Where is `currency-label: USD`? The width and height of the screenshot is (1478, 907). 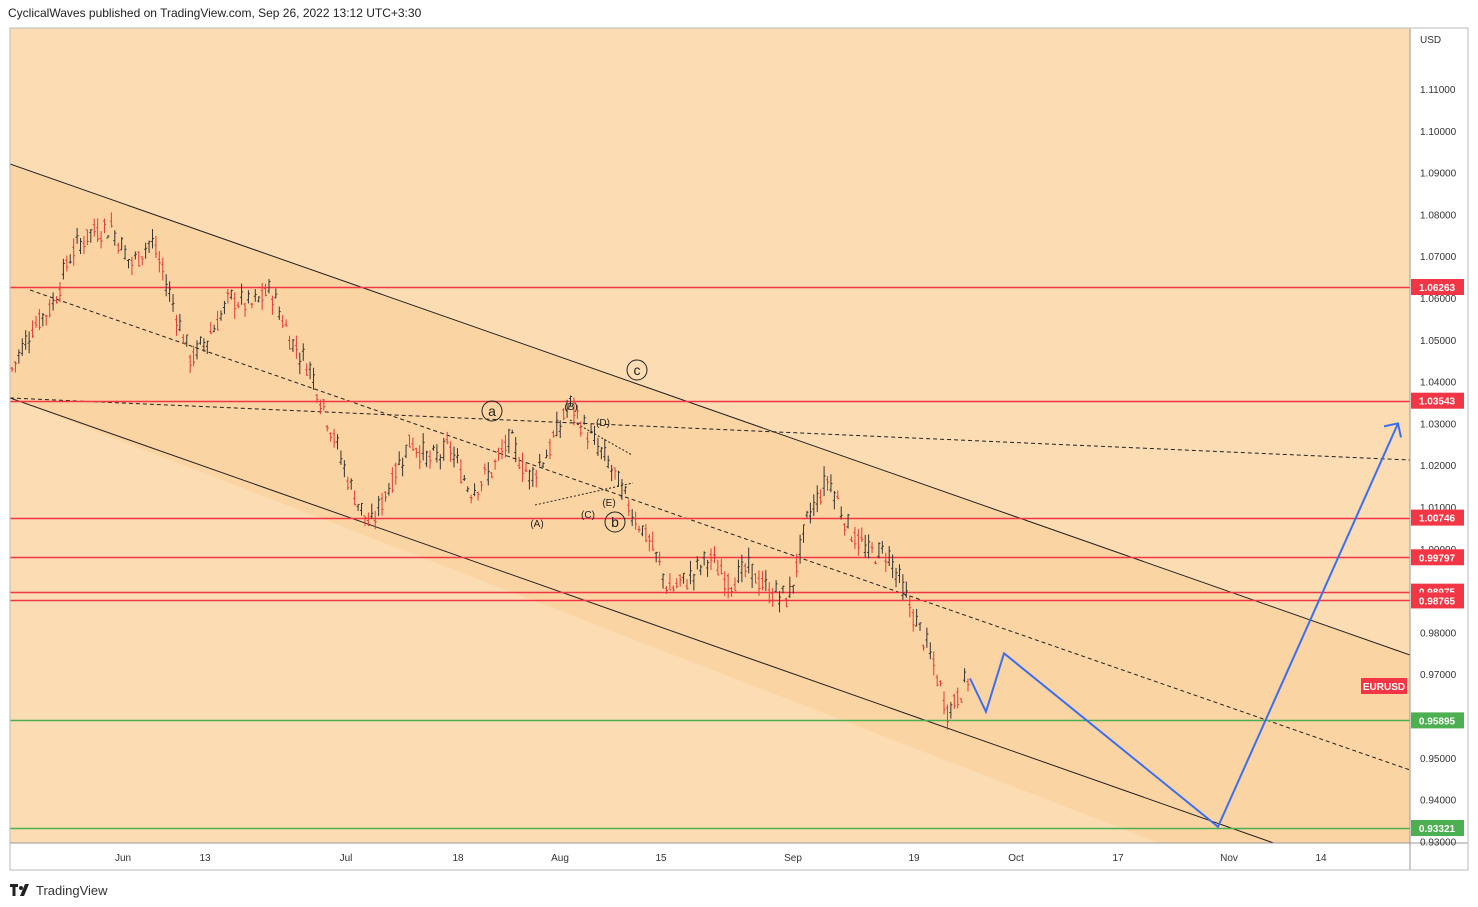 currency-label: USD is located at coordinates (1430, 40).